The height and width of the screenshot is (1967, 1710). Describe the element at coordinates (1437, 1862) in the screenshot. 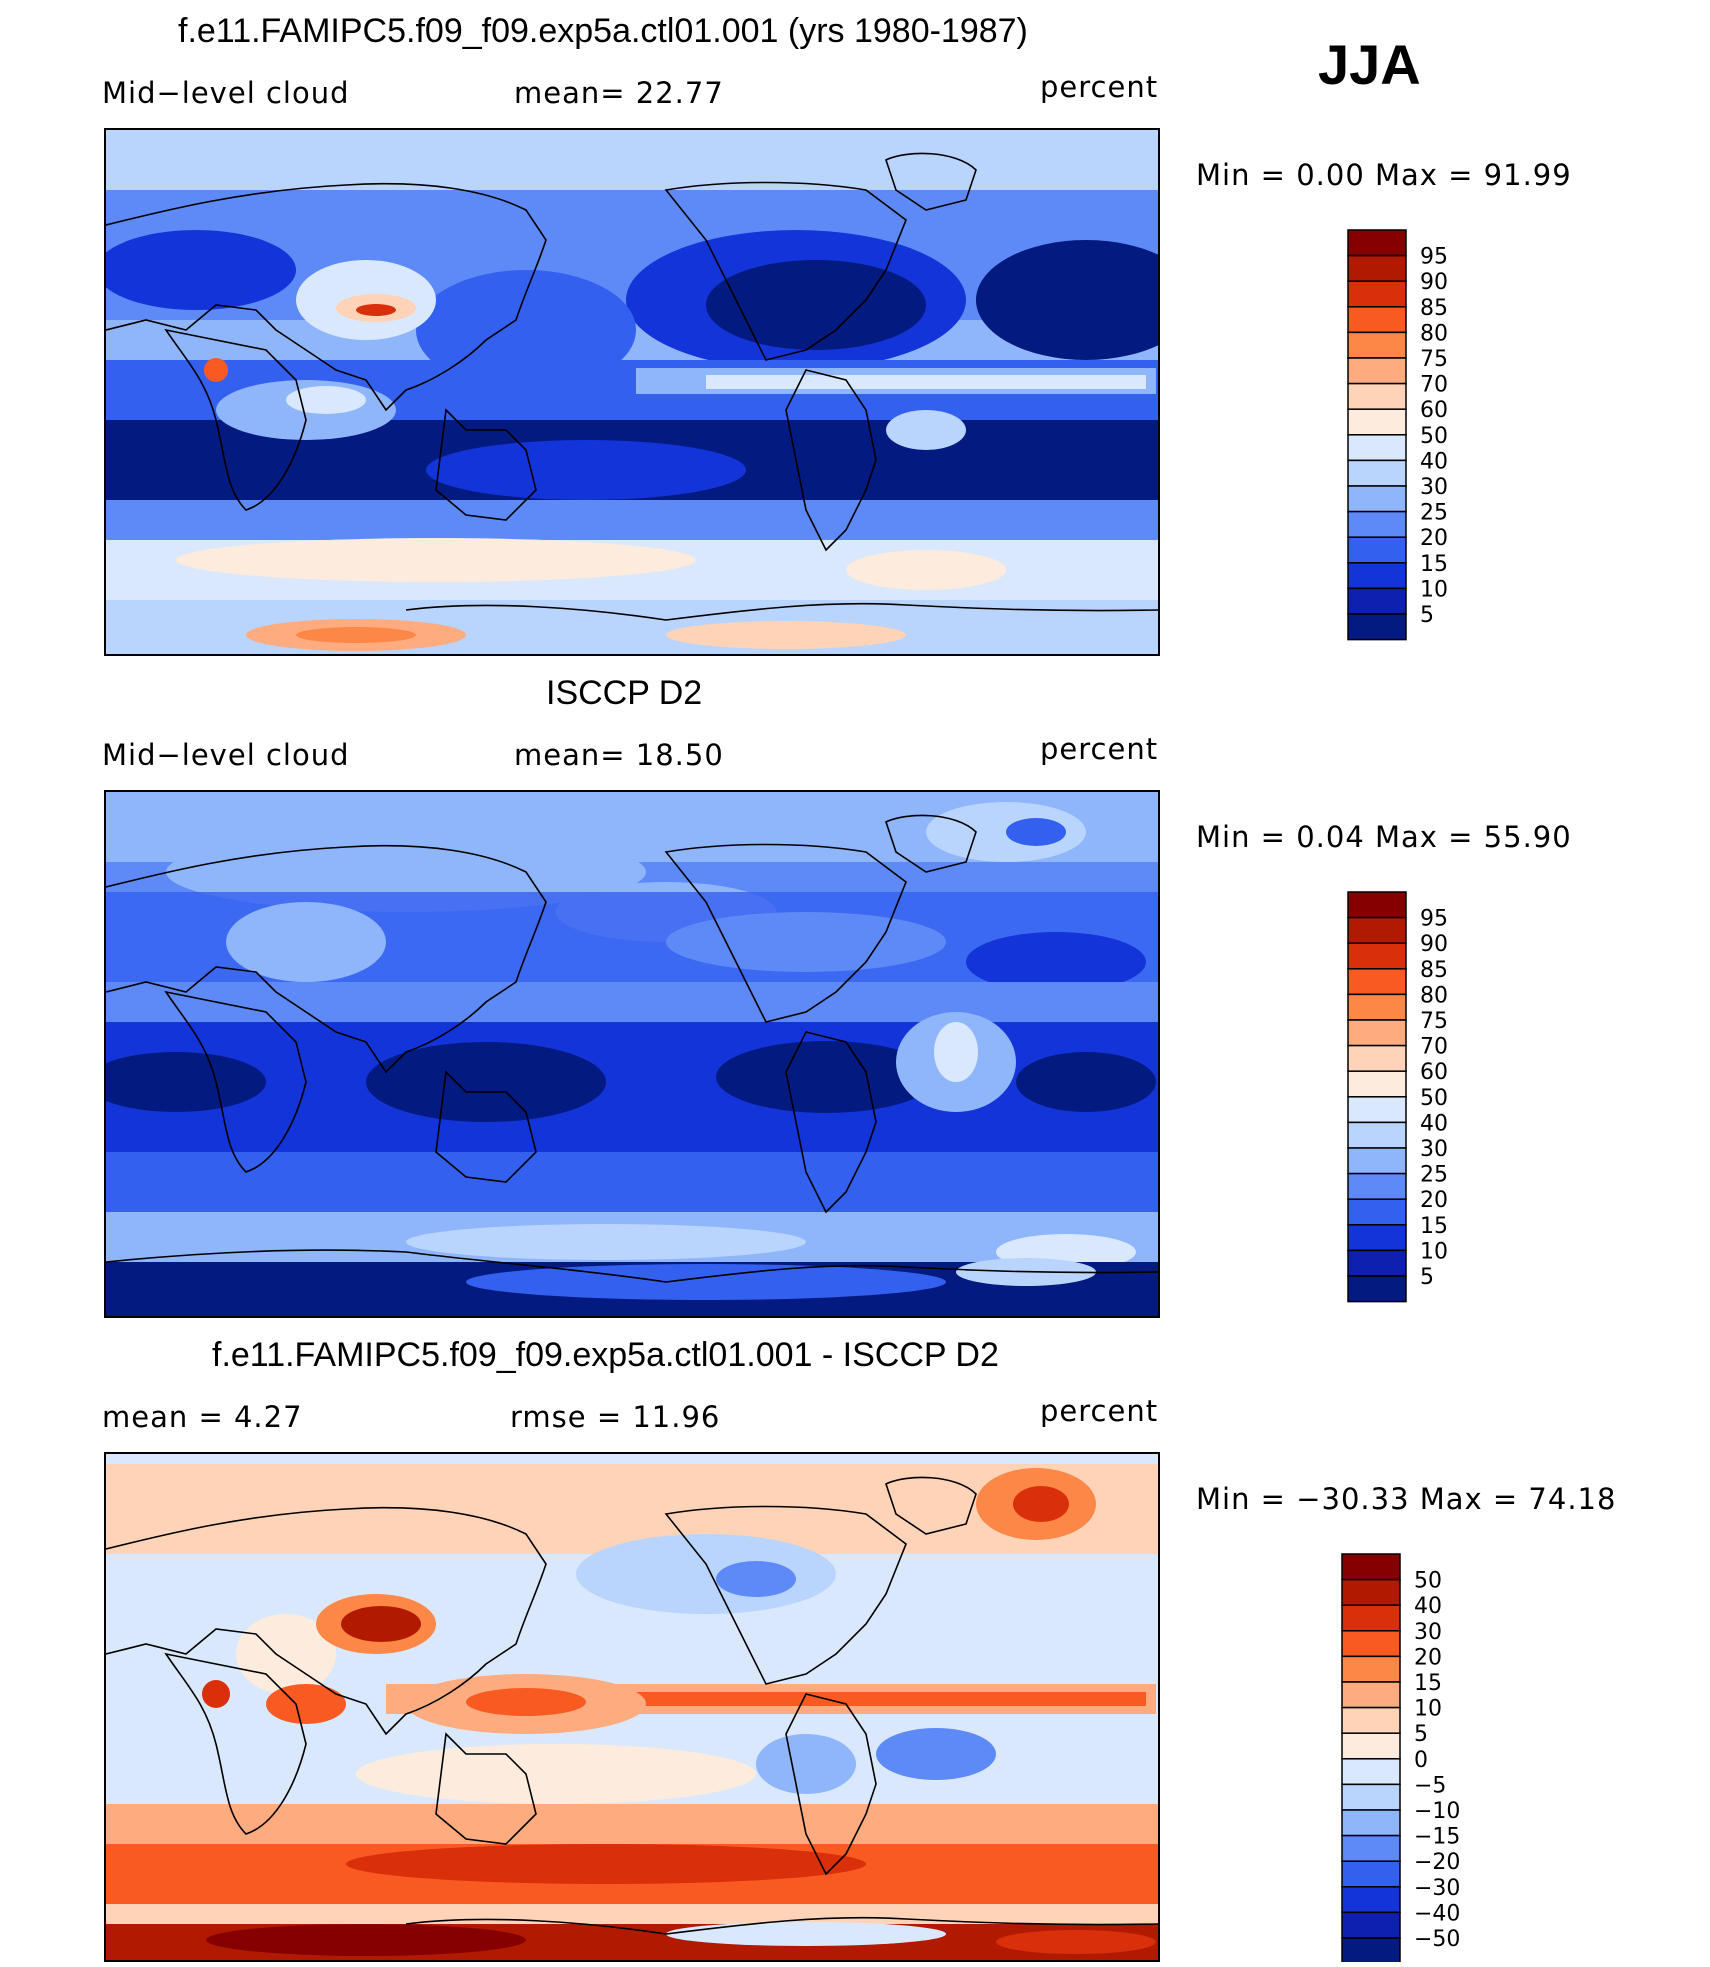

I see `colorbar-tick-label: −20` at that location.